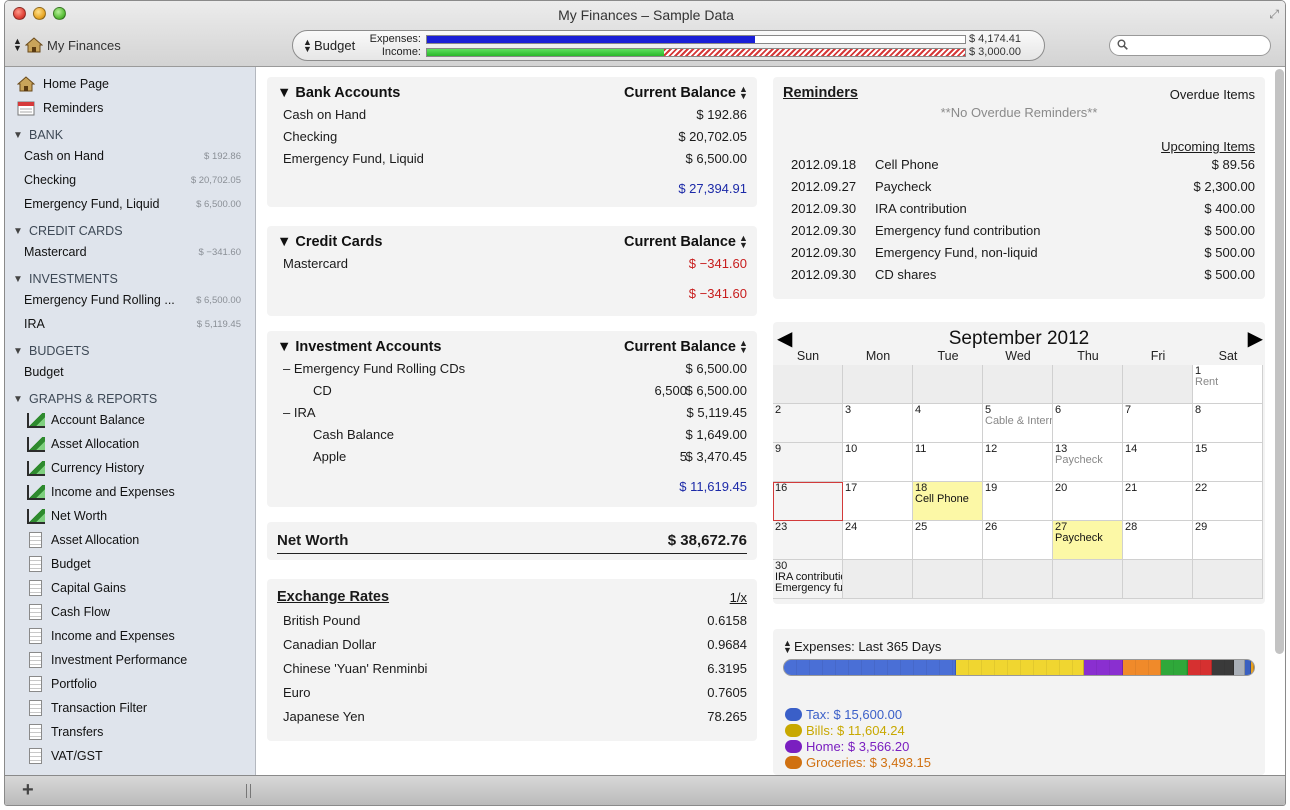  What do you see at coordinates (1158, 501) in the screenshot?
I see `calendar-day-21: 21` at bounding box center [1158, 501].